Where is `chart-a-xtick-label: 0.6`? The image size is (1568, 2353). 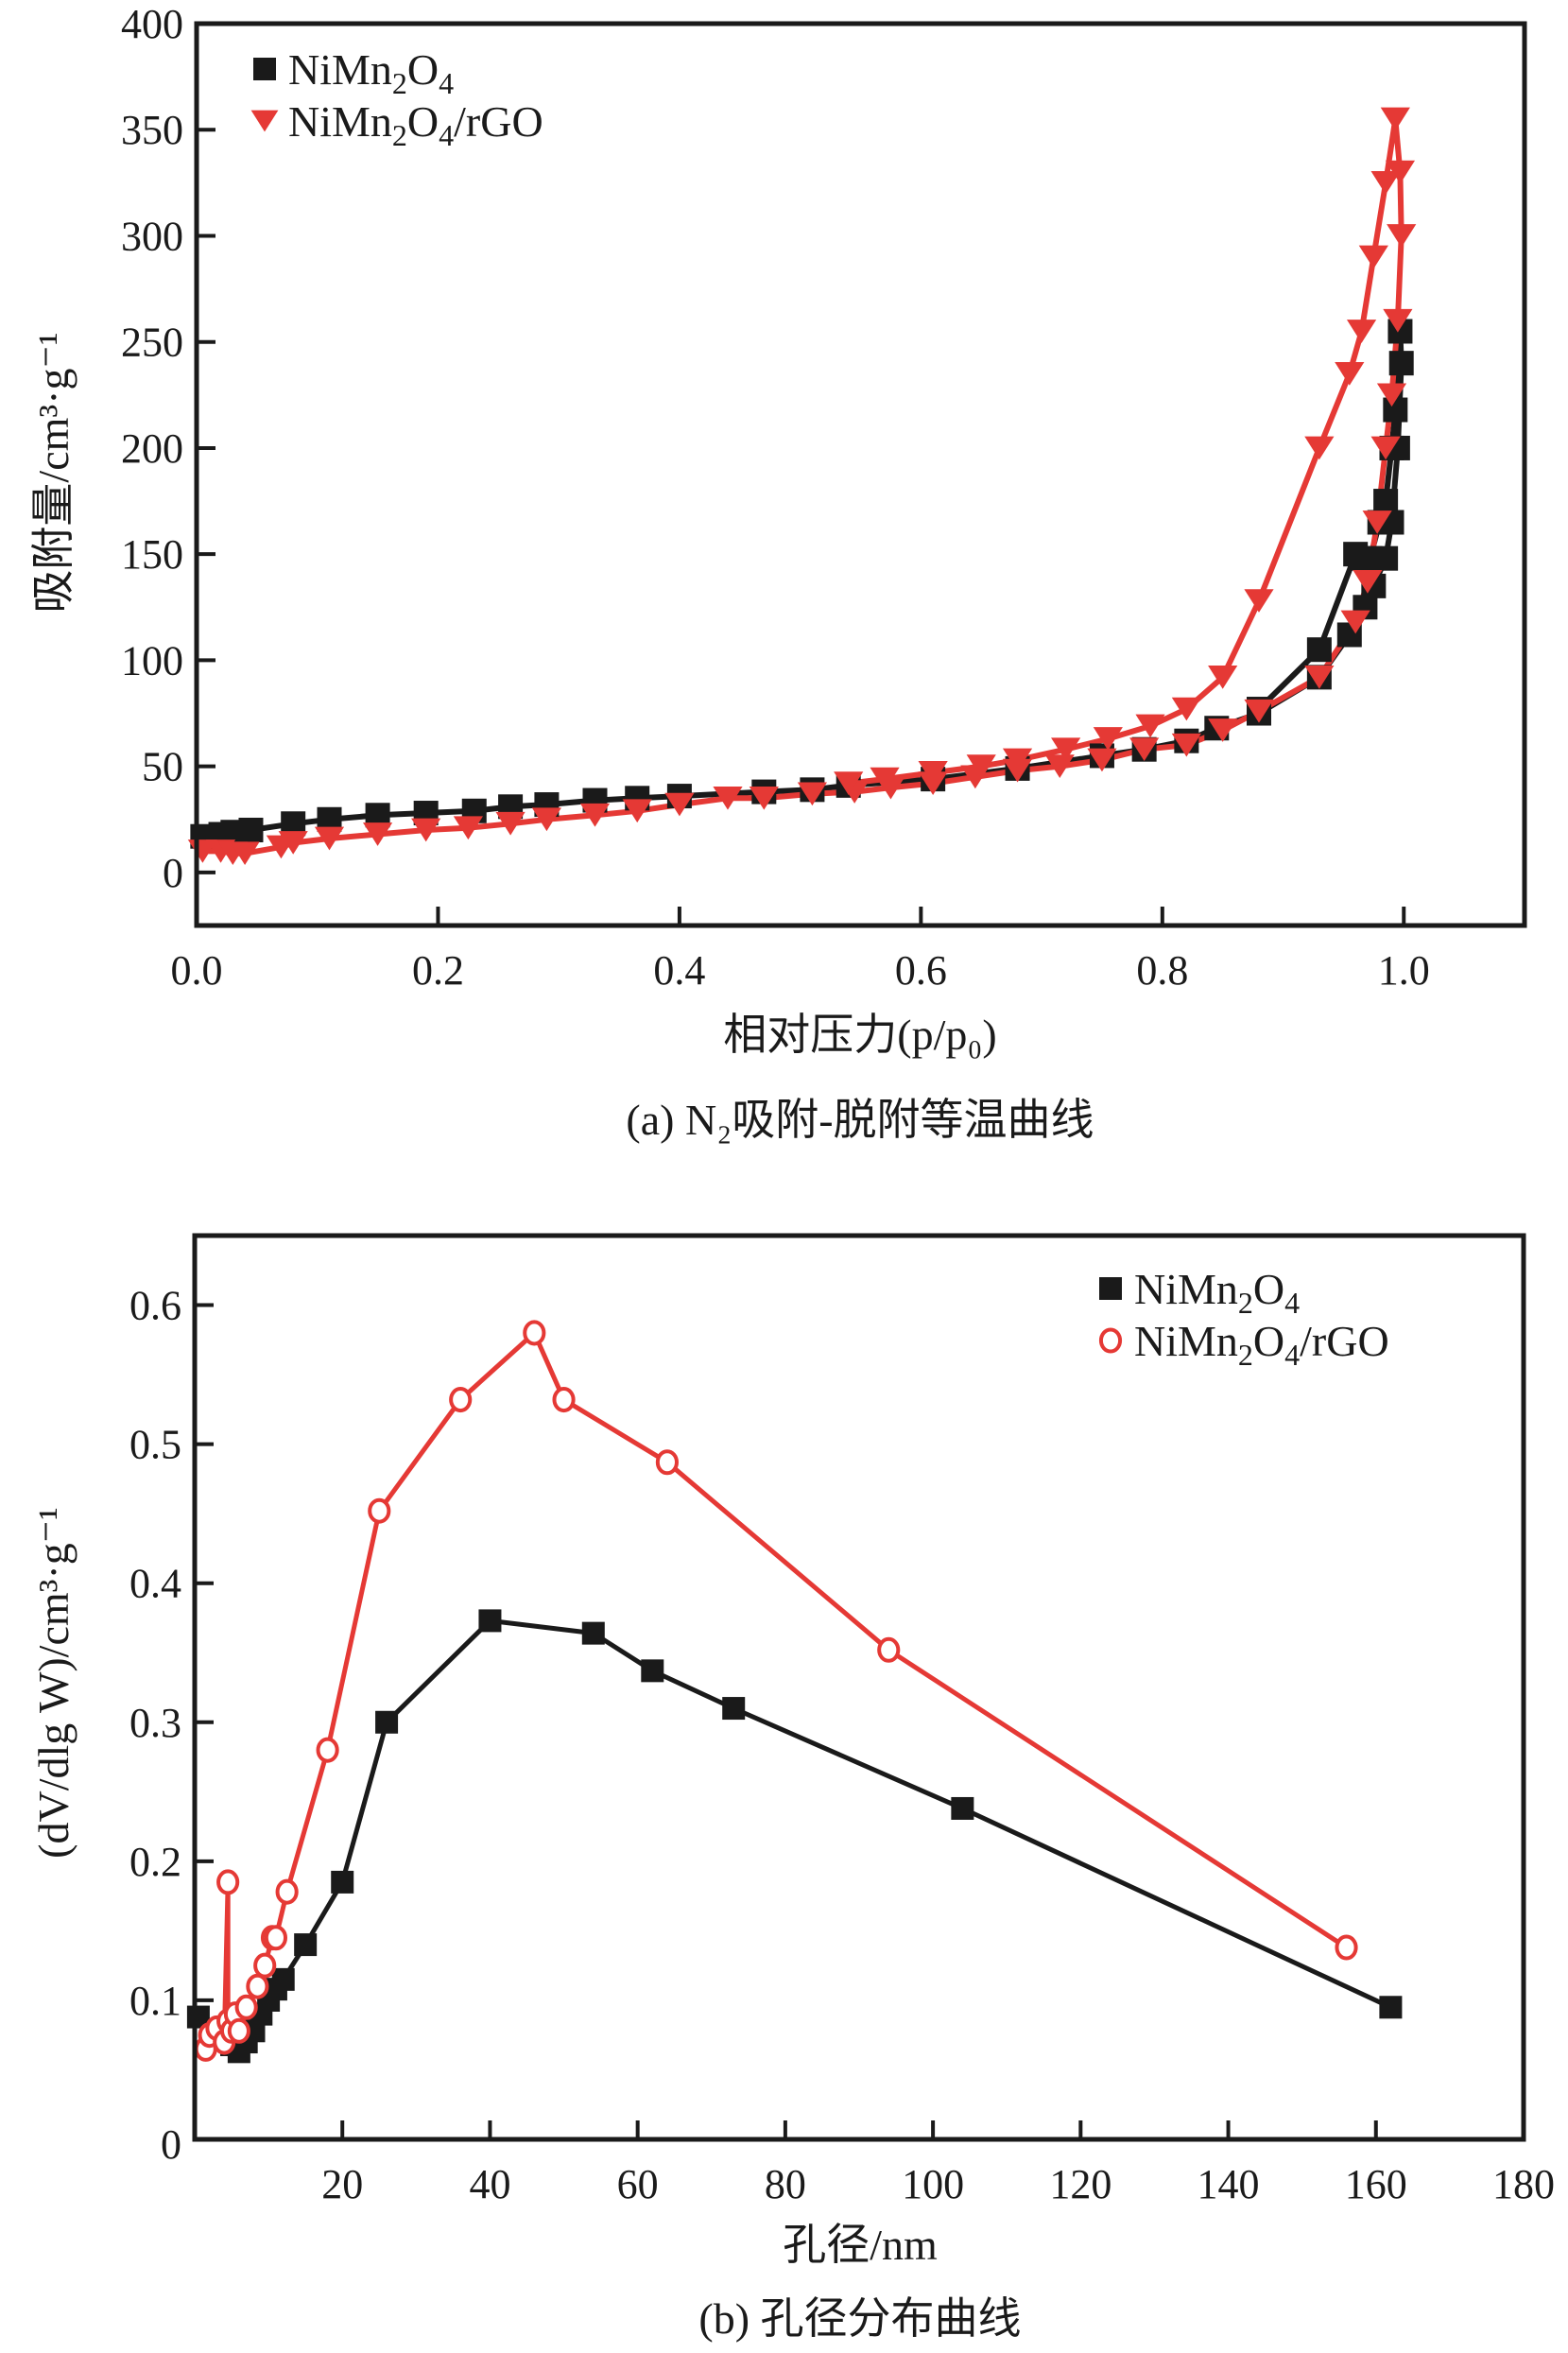
chart-a-xtick-label: 0.6 is located at coordinates (921, 971).